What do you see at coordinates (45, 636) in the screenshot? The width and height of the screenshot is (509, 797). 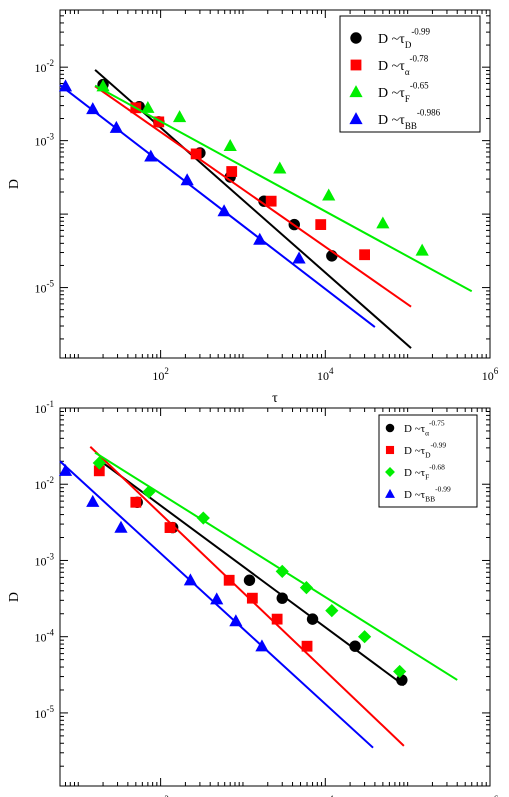 I see `y-tick-label: 10⁻⁴` at bounding box center [45, 636].